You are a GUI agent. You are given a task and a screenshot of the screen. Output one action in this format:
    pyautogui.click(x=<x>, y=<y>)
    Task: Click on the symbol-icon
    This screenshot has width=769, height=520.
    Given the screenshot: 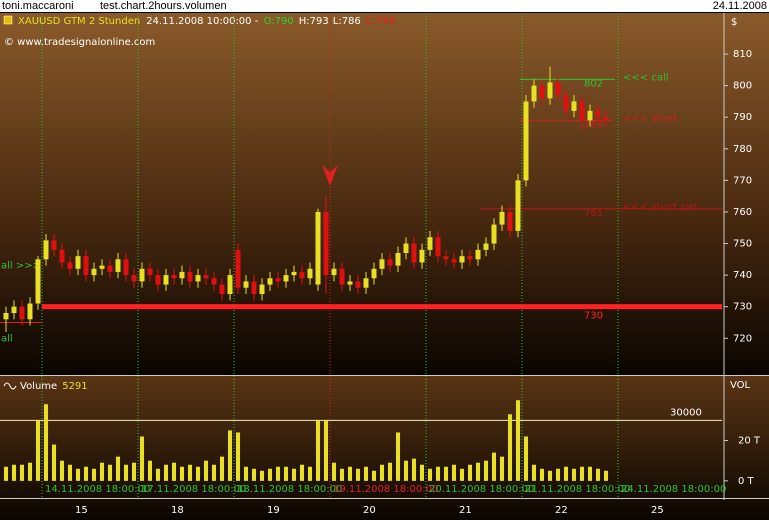 What is the action you would take?
    pyautogui.click(x=8, y=20)
    